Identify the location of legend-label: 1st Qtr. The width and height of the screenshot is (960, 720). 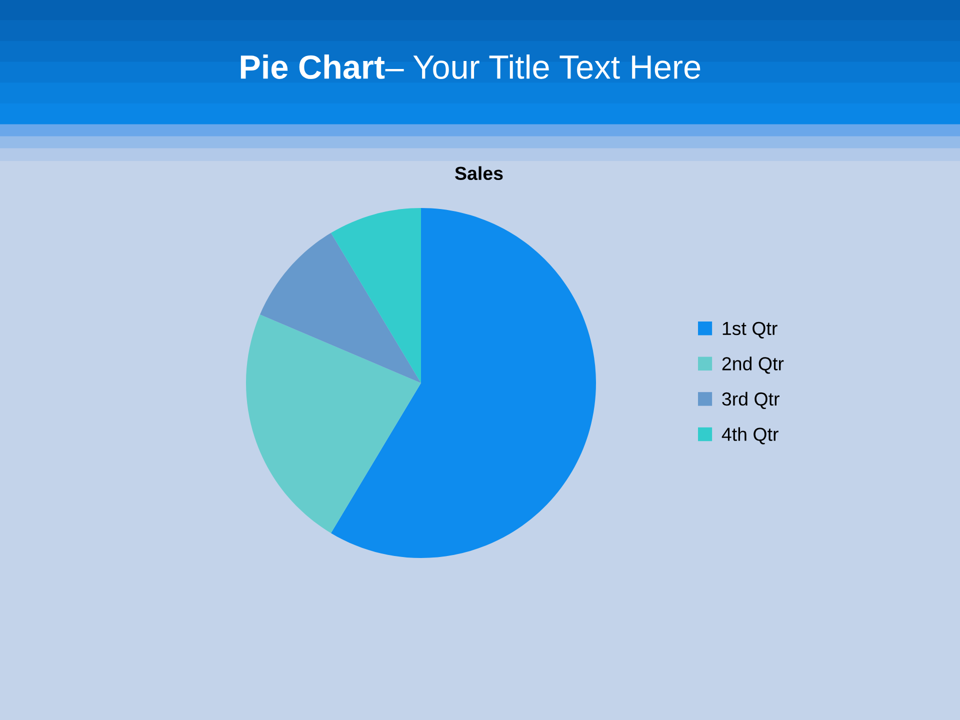
(750, 330).